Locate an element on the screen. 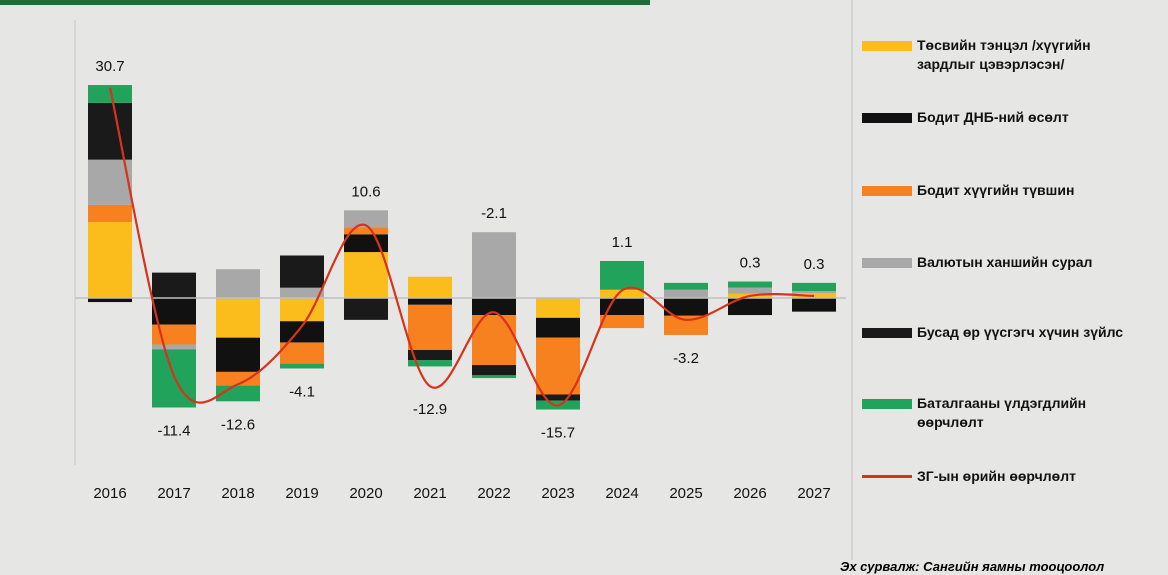 The image size is (1168, 575). header-bar is located at coordinates (325, 2).